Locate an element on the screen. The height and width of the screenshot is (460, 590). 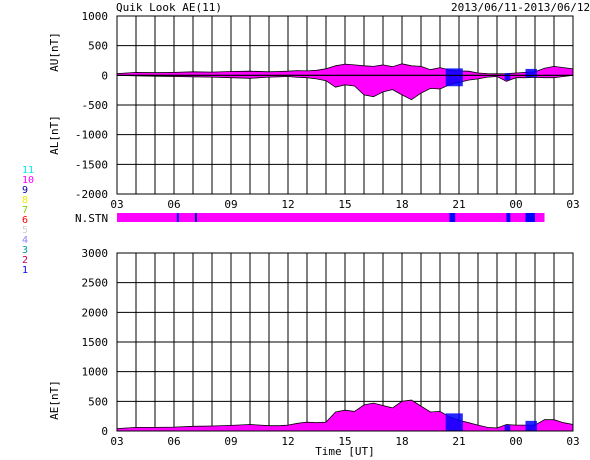
y-tick-label: 2000 is located at coordinates (95, 312).